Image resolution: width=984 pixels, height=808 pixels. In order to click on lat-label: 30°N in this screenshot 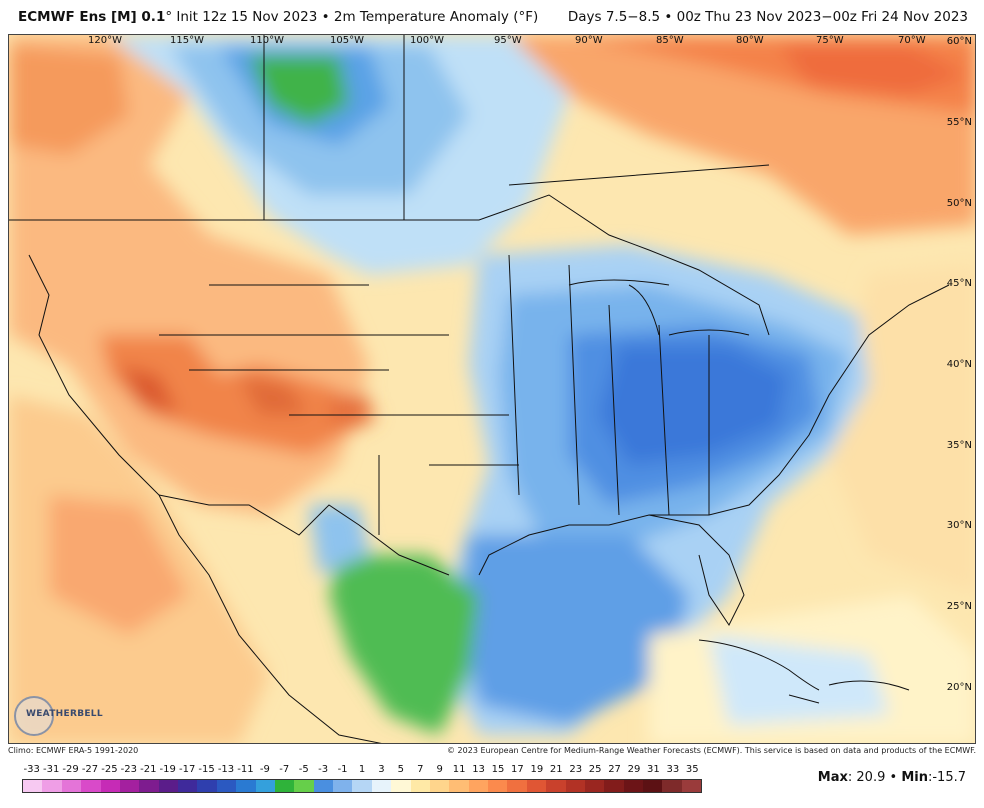, I will do `click(959, 525)`.